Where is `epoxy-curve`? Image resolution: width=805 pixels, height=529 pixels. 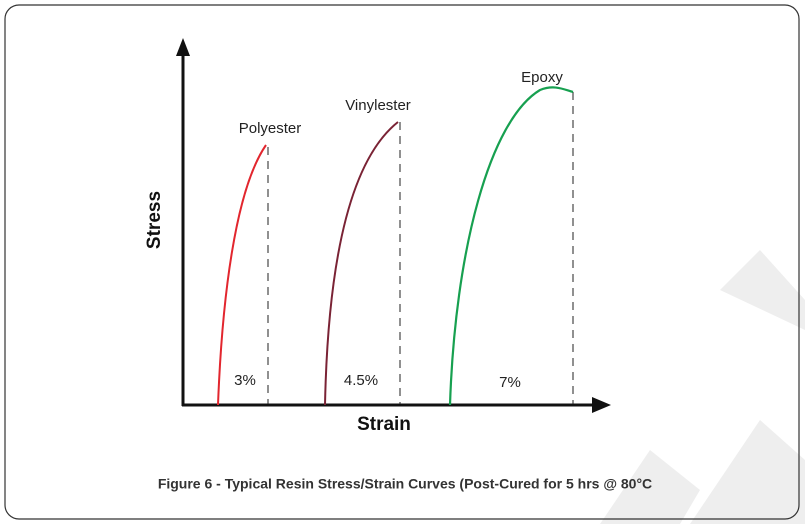
epoxy-curve is located at coordinates (511, 246).